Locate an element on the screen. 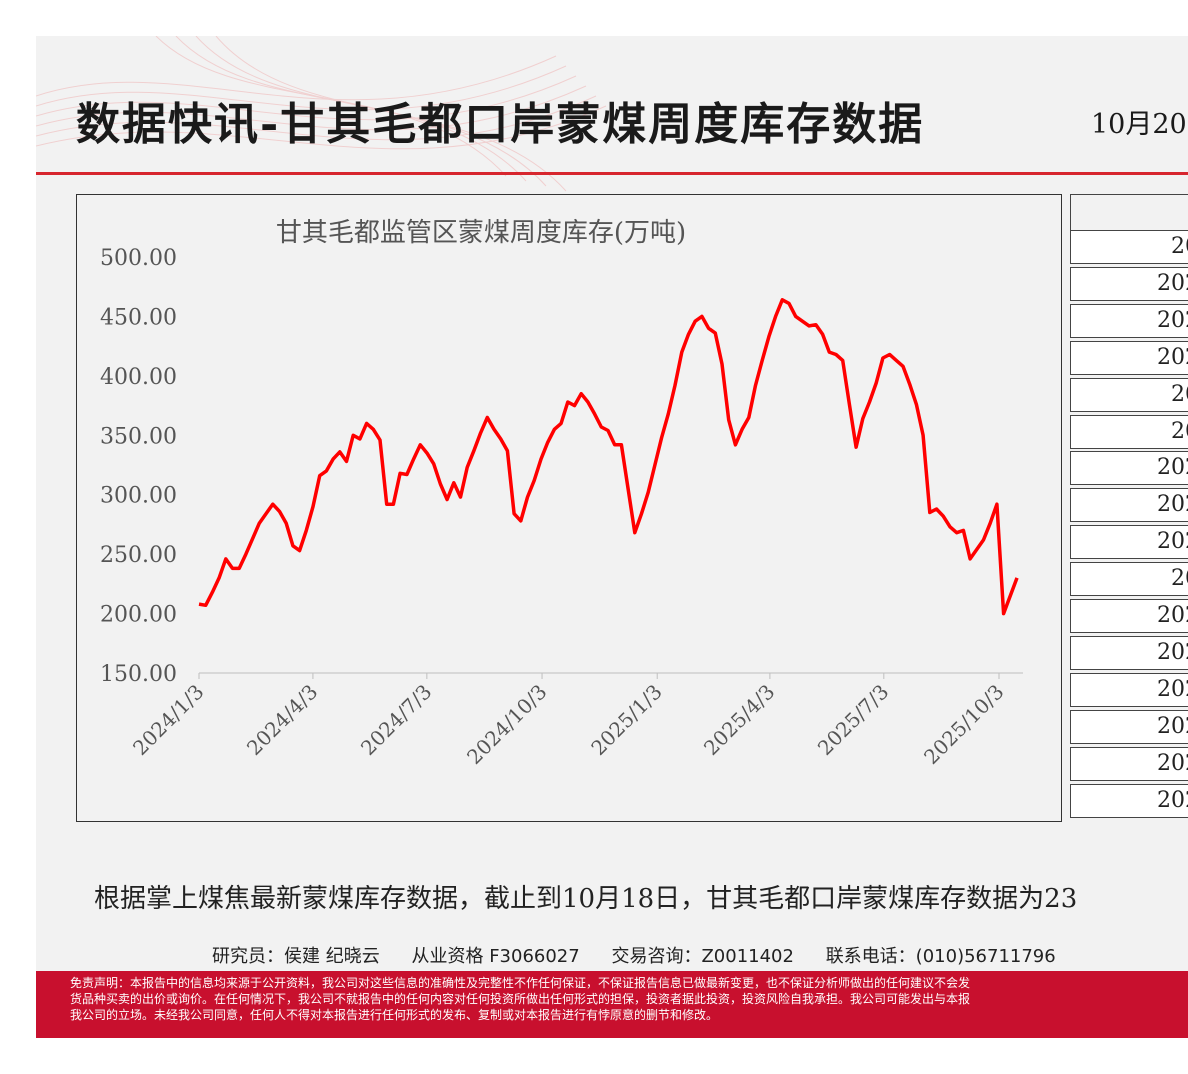 The width and height of the screenshot is (1188, 1074). y-tick-label: 300.00 is located at coordinates (138, 496).